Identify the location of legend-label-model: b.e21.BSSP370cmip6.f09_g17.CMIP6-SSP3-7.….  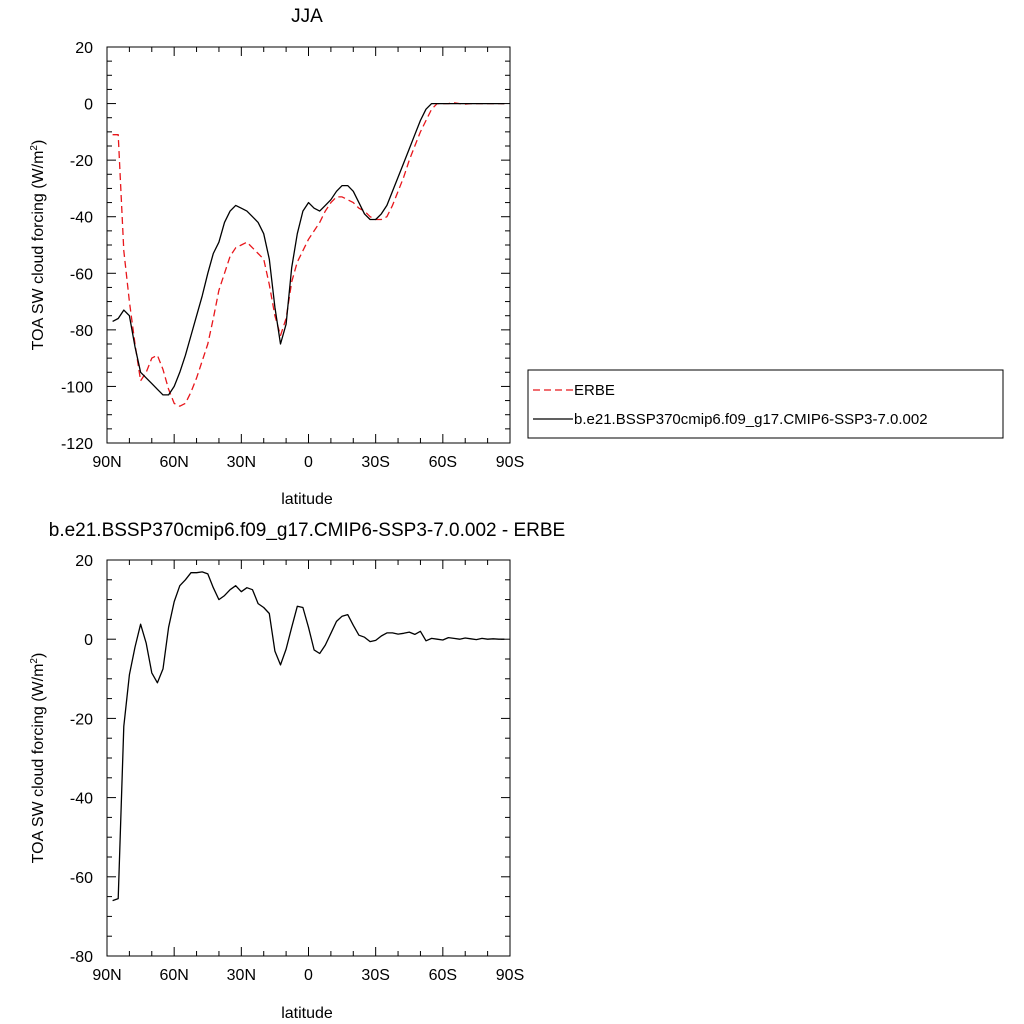
(751, 419).